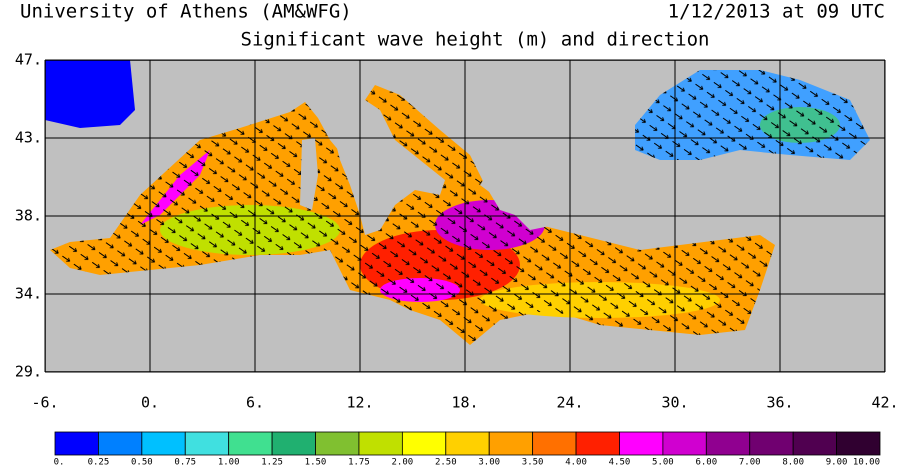 This screenshot has width=900, height=467. What do you see at coordinates (90, 94) in the screenshot?
I see `atlantic` at bounding box center [90, 94].